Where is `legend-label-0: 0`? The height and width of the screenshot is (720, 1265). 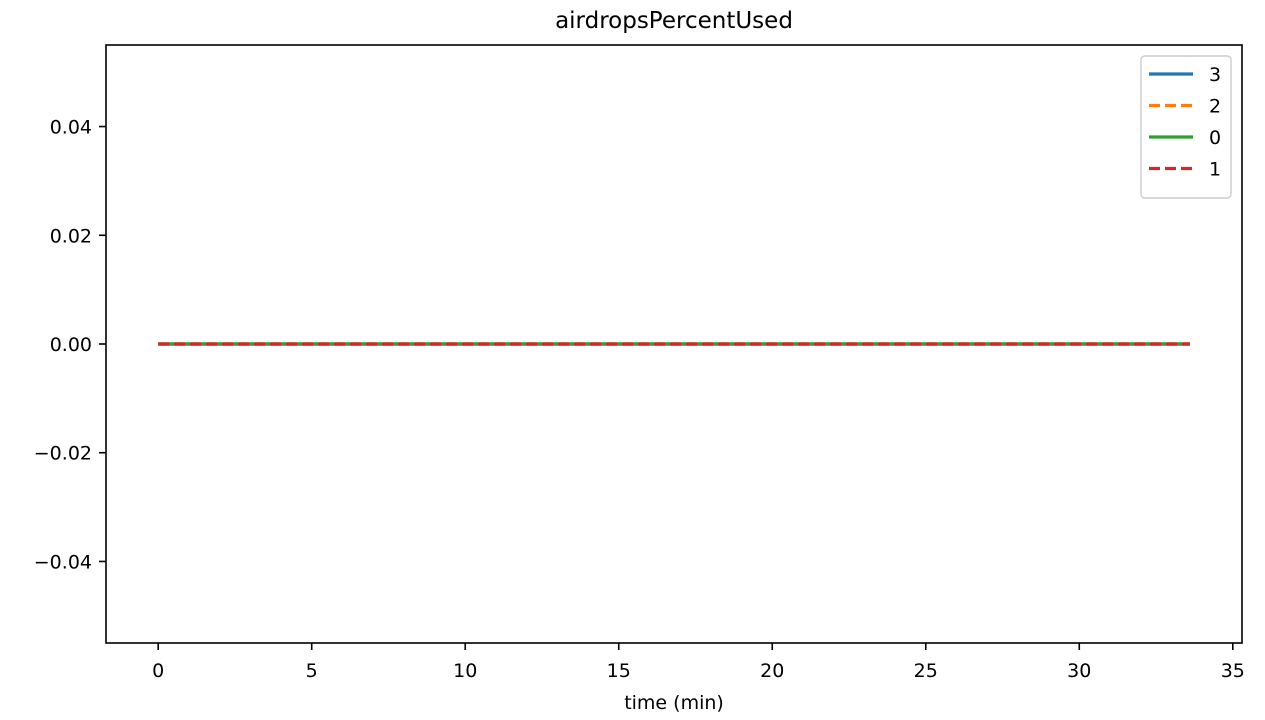
legend-label-0: 0 is located at coordinates (1215, 138).